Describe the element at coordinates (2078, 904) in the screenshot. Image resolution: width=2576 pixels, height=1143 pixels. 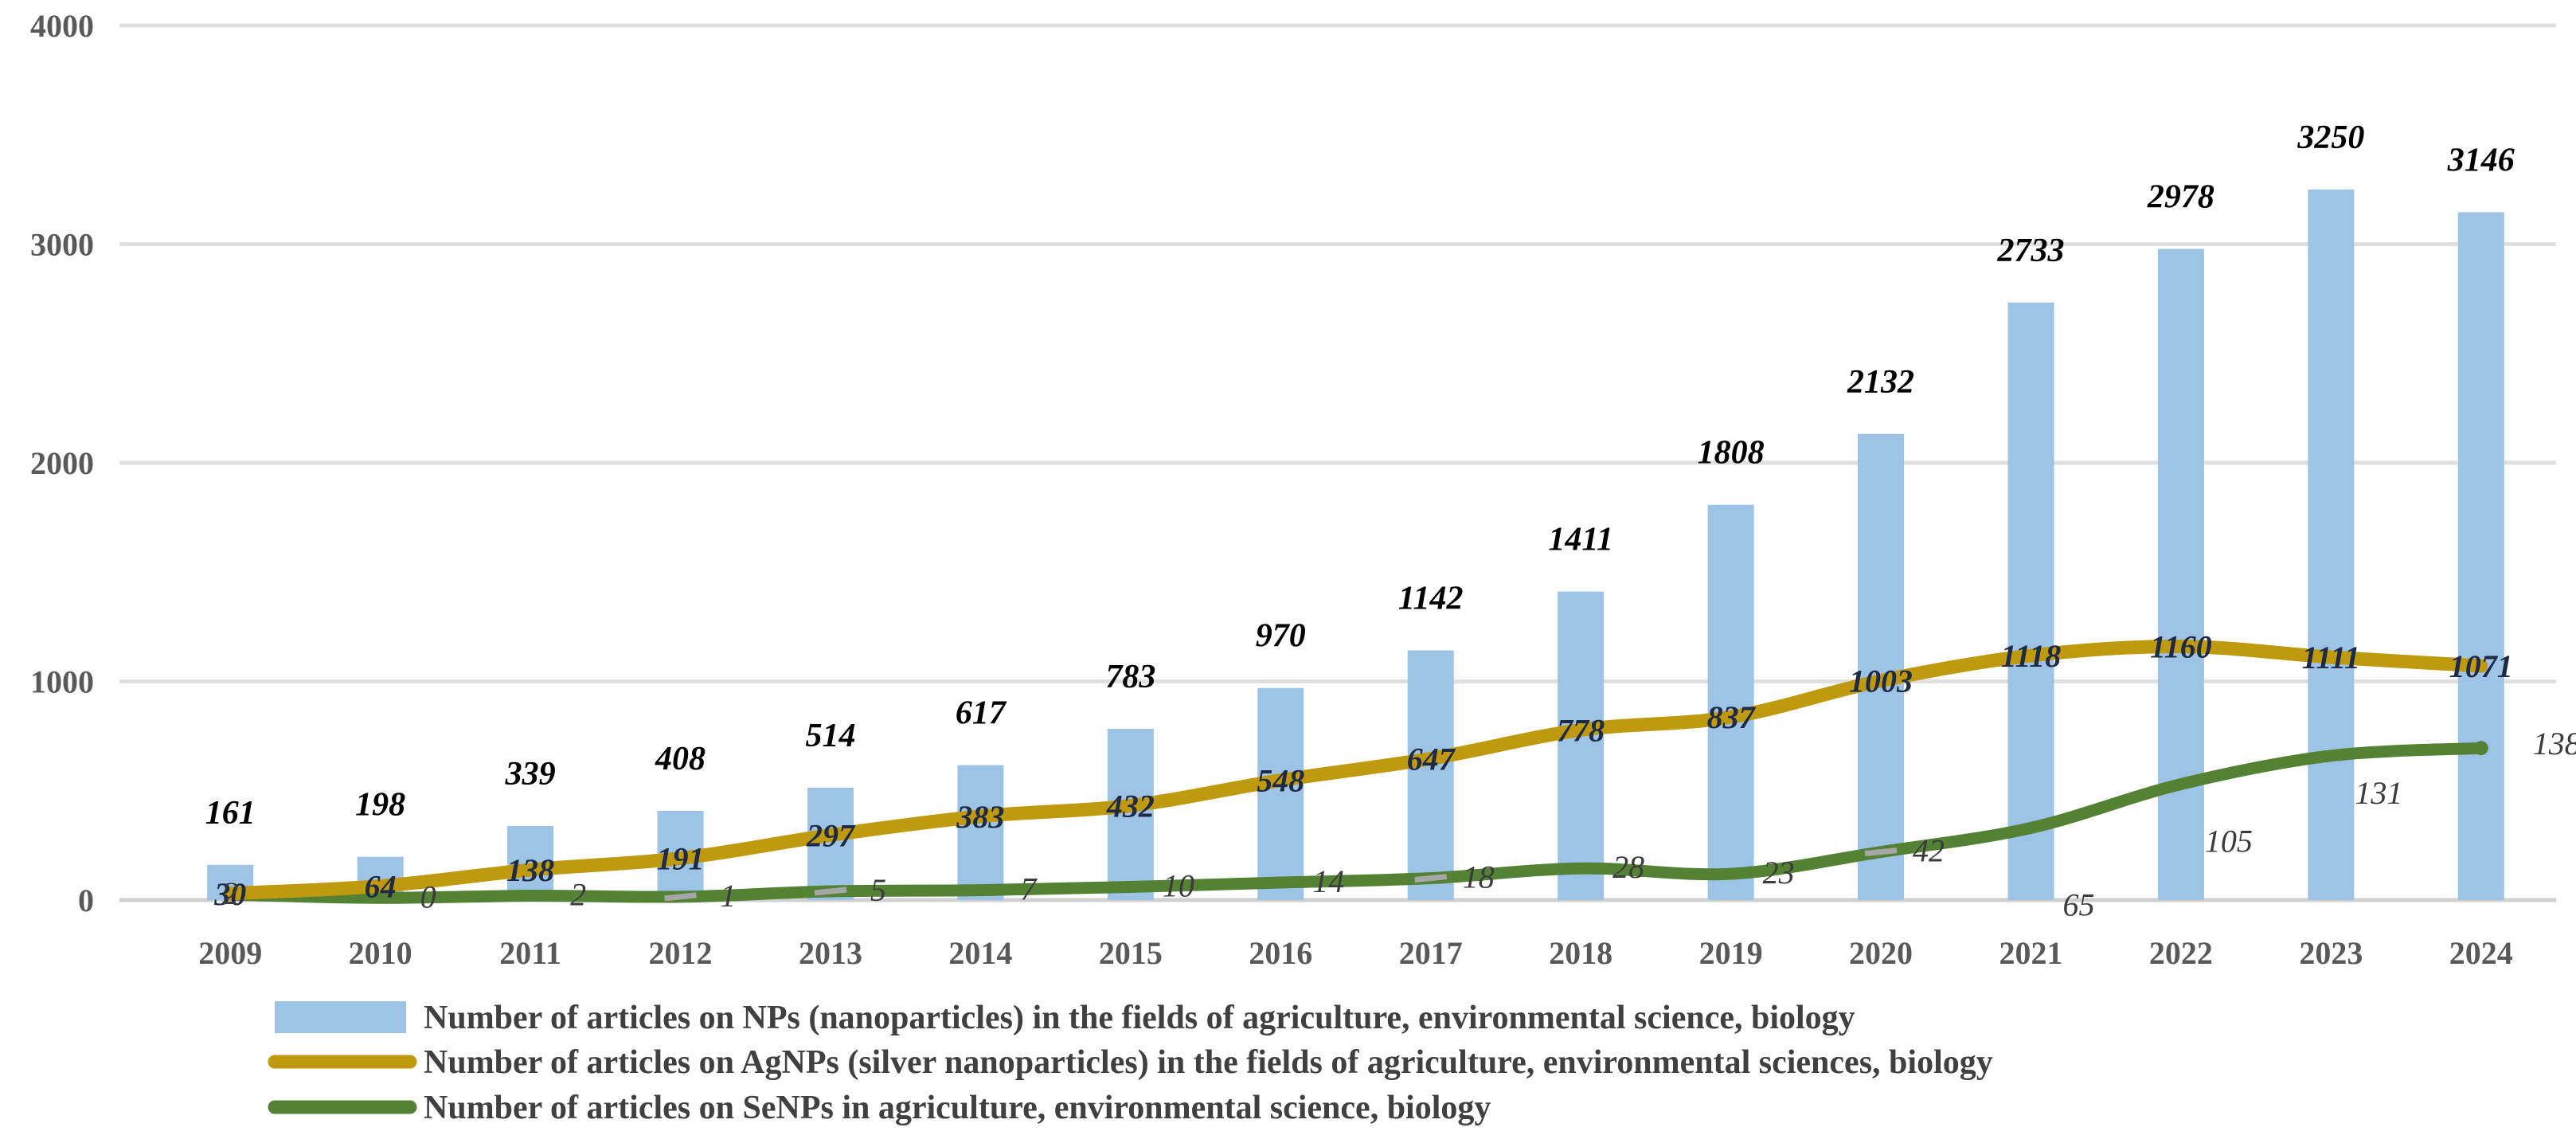
I see `senp-value-label: 65` at that location.